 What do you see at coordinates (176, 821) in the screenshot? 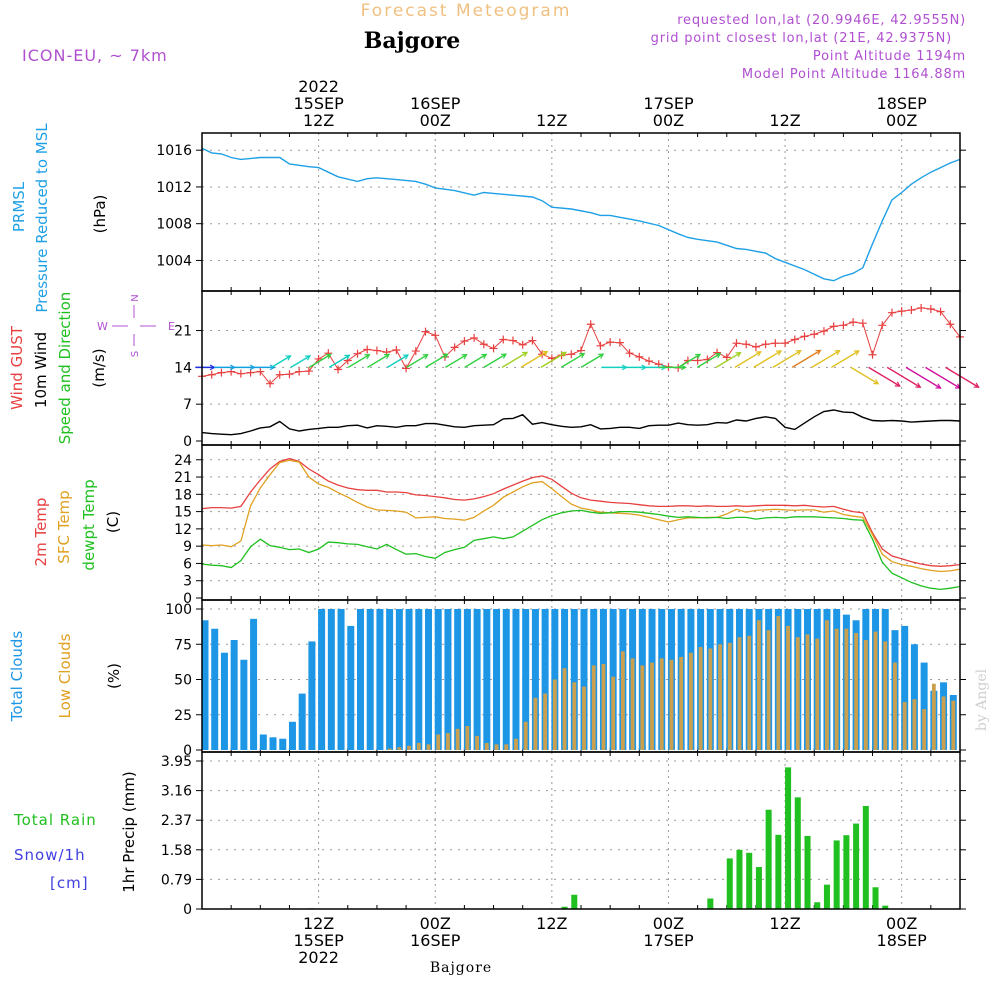
I see `ytick-label: 2.37` at bounding box center [176, 821].